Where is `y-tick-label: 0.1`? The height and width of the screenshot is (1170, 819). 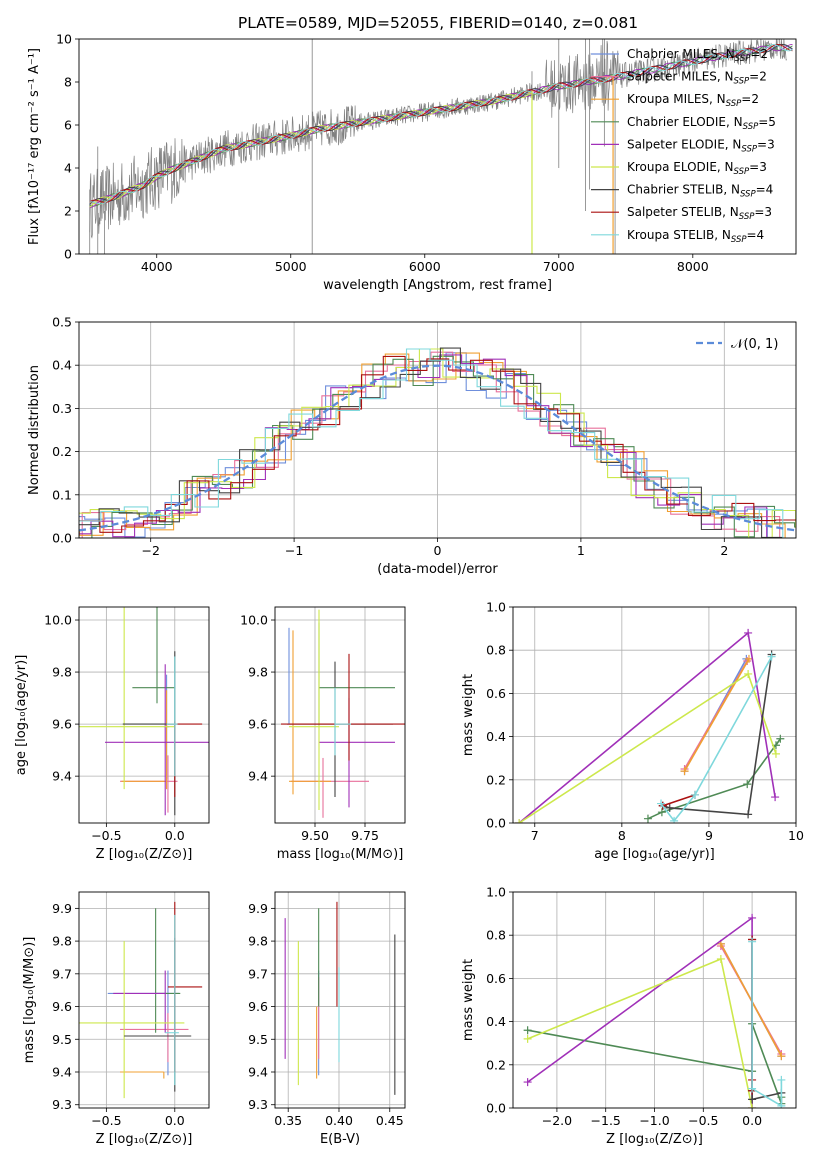 y-tick-label: 0.1 is located at coordinates (62, 494).